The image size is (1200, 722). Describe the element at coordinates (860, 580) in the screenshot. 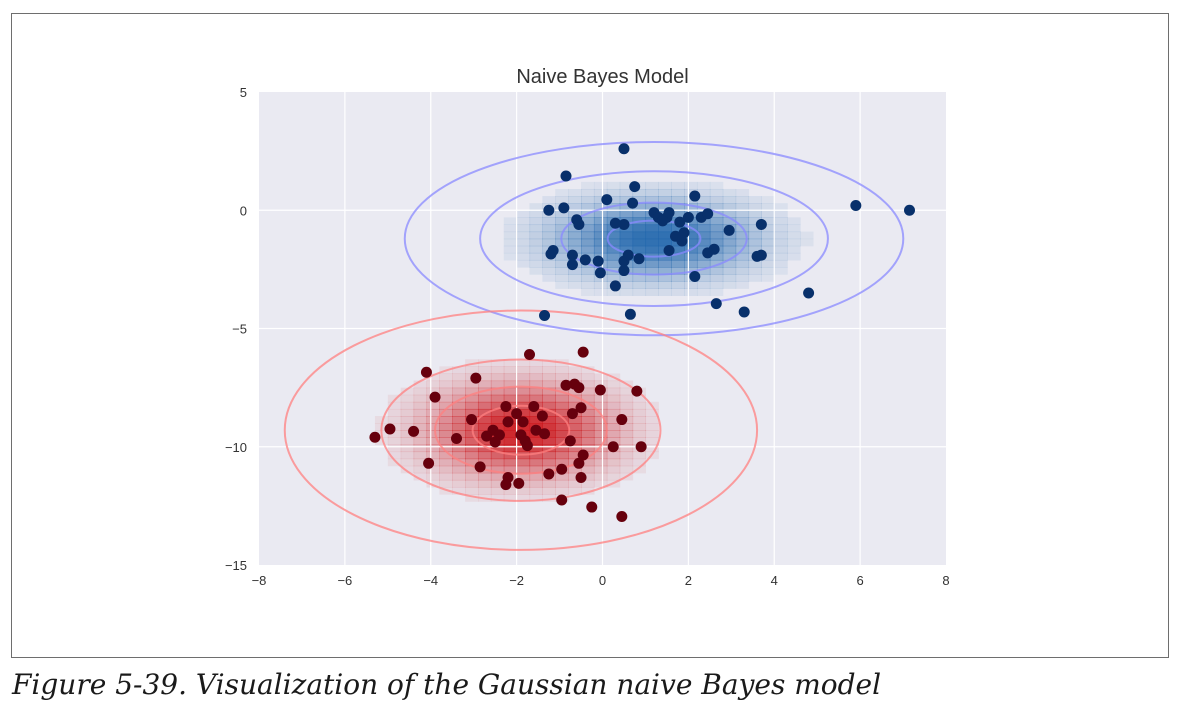

I see `x-tick-label: 6` at that location.